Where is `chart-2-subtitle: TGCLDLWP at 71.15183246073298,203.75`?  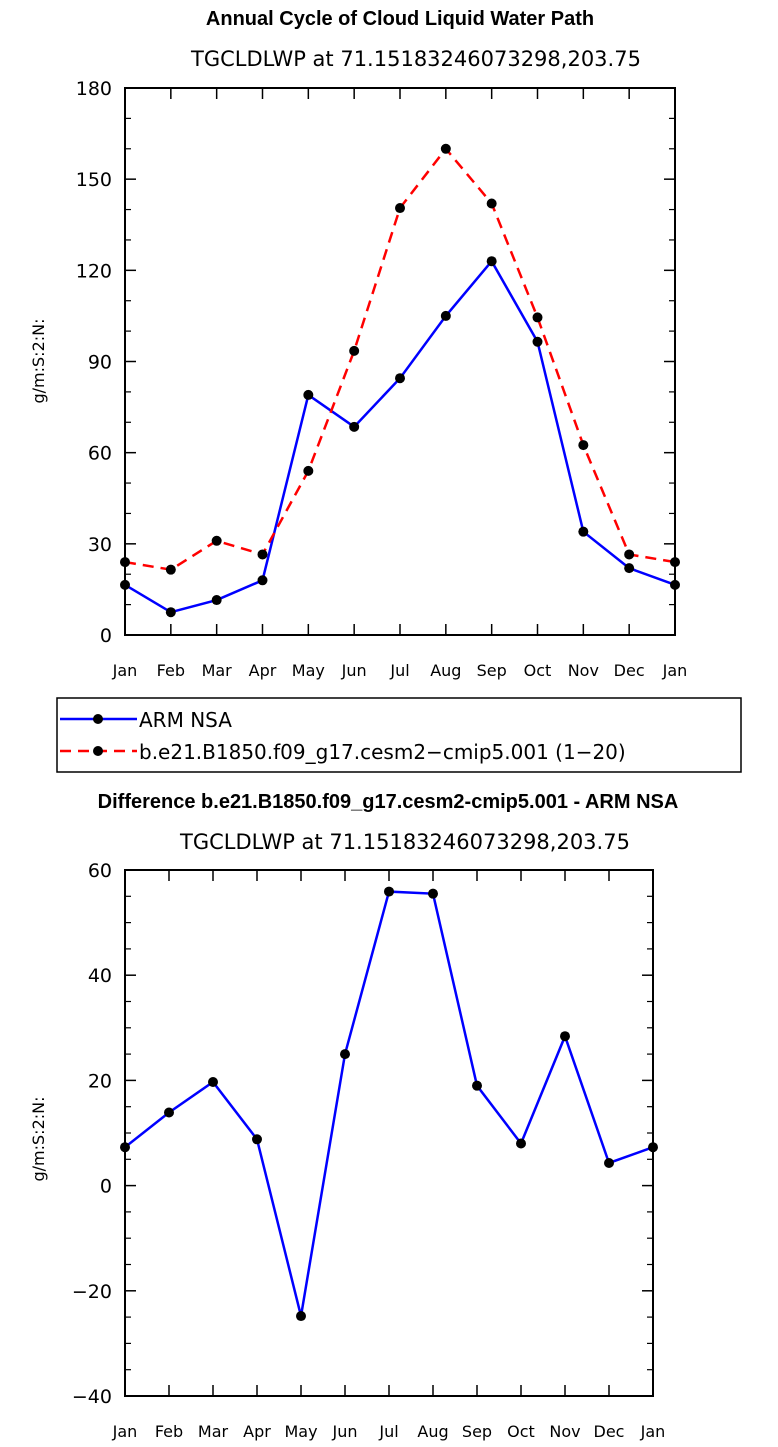
chart-2-subtitle: TGCLDLWP at 71.15183246073298,203.75 is located at coordinates (404, 842).